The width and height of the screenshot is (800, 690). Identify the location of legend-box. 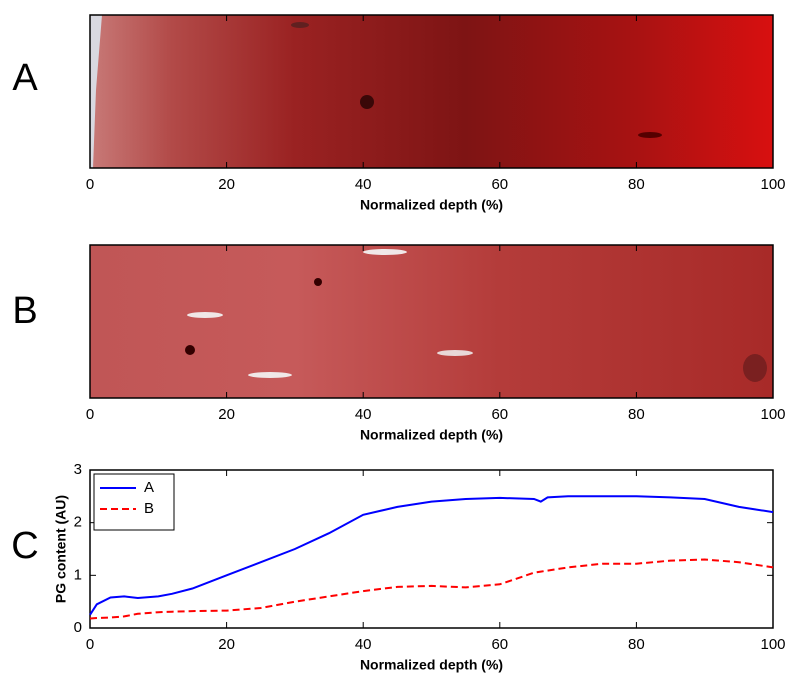
(134, 502).